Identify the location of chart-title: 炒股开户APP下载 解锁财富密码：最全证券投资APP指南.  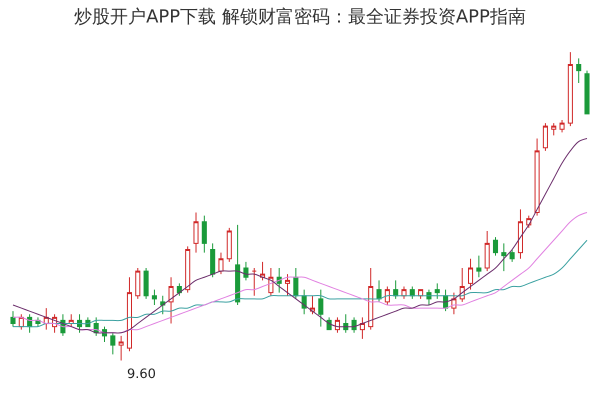
(300, 17).